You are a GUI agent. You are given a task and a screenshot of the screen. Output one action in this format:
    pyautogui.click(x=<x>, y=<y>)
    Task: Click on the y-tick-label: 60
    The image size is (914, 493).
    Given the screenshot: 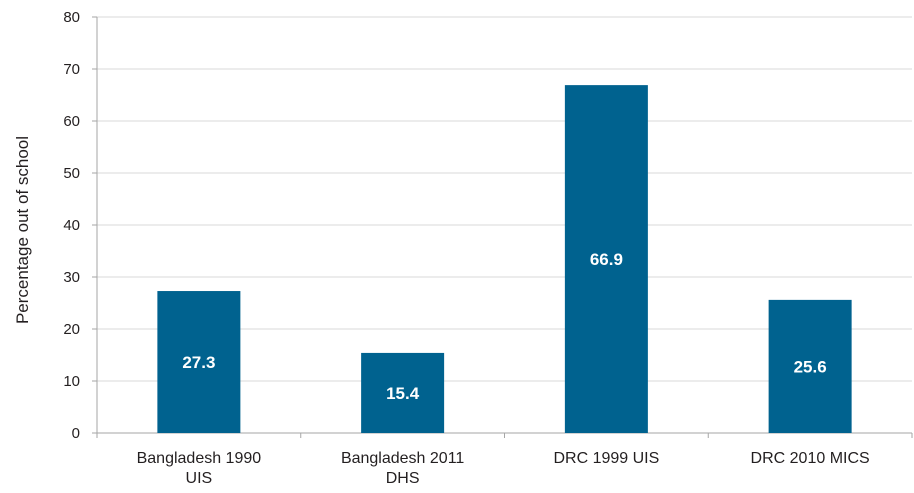 What is the action you would take?
    pyautogui.click(x=71, y=121)
    